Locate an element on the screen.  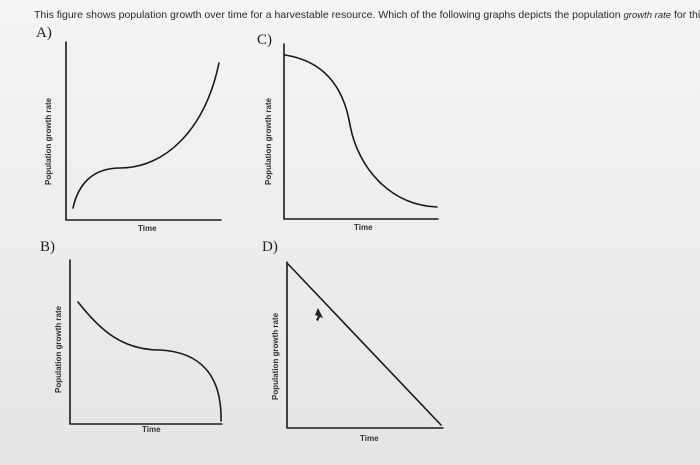
option-c-axes is located at coordinates (361, 131).